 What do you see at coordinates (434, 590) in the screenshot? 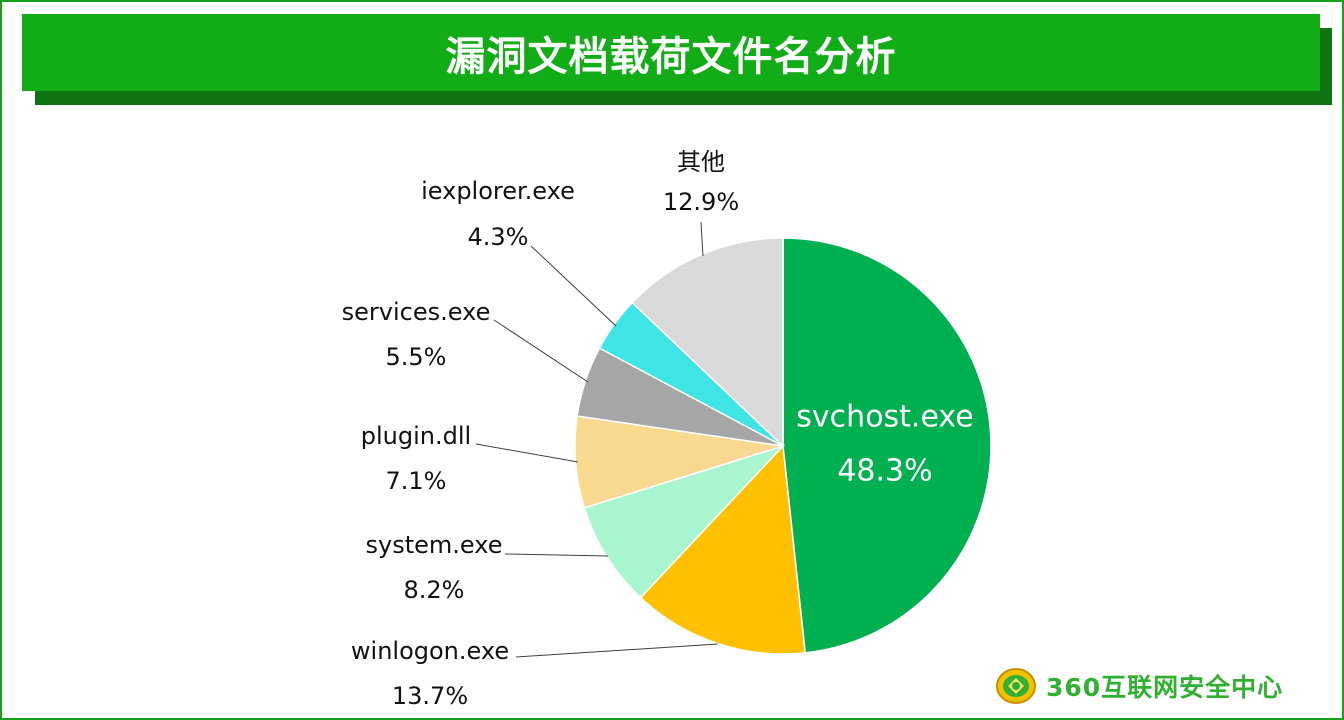
I see `slice-percent-label: 8.2%` at bounding box center [434, 590].